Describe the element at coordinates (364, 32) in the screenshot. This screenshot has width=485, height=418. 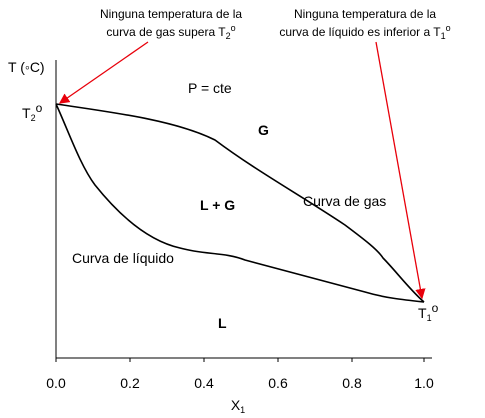
I see `annotation-right-line2: curva de líquido es inferior a T1o` at that location.